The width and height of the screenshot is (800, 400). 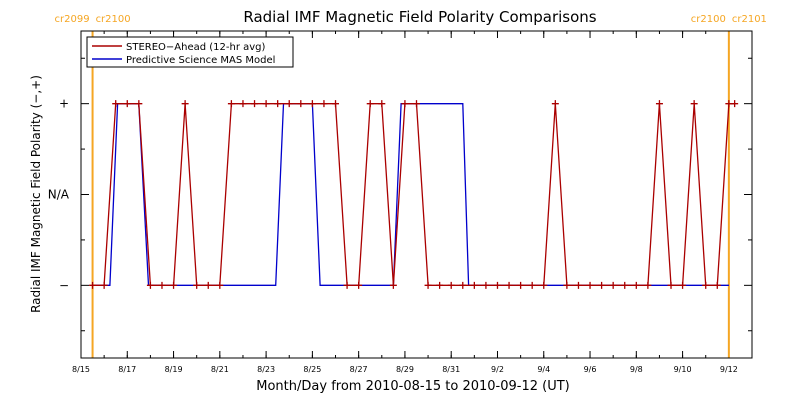 I want to click on y-tick-label: −, so click(x=64, y=285).